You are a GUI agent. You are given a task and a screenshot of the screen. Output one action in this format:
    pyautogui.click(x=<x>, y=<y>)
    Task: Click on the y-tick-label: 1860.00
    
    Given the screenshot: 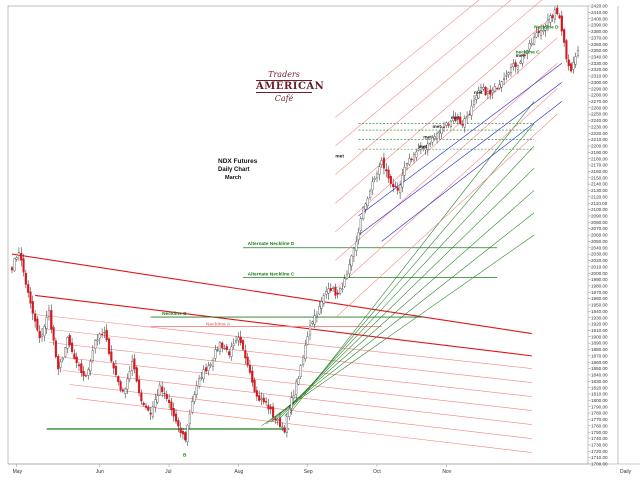 What is the action you would take?
    pyautogui.click(x=599, y=362)
    